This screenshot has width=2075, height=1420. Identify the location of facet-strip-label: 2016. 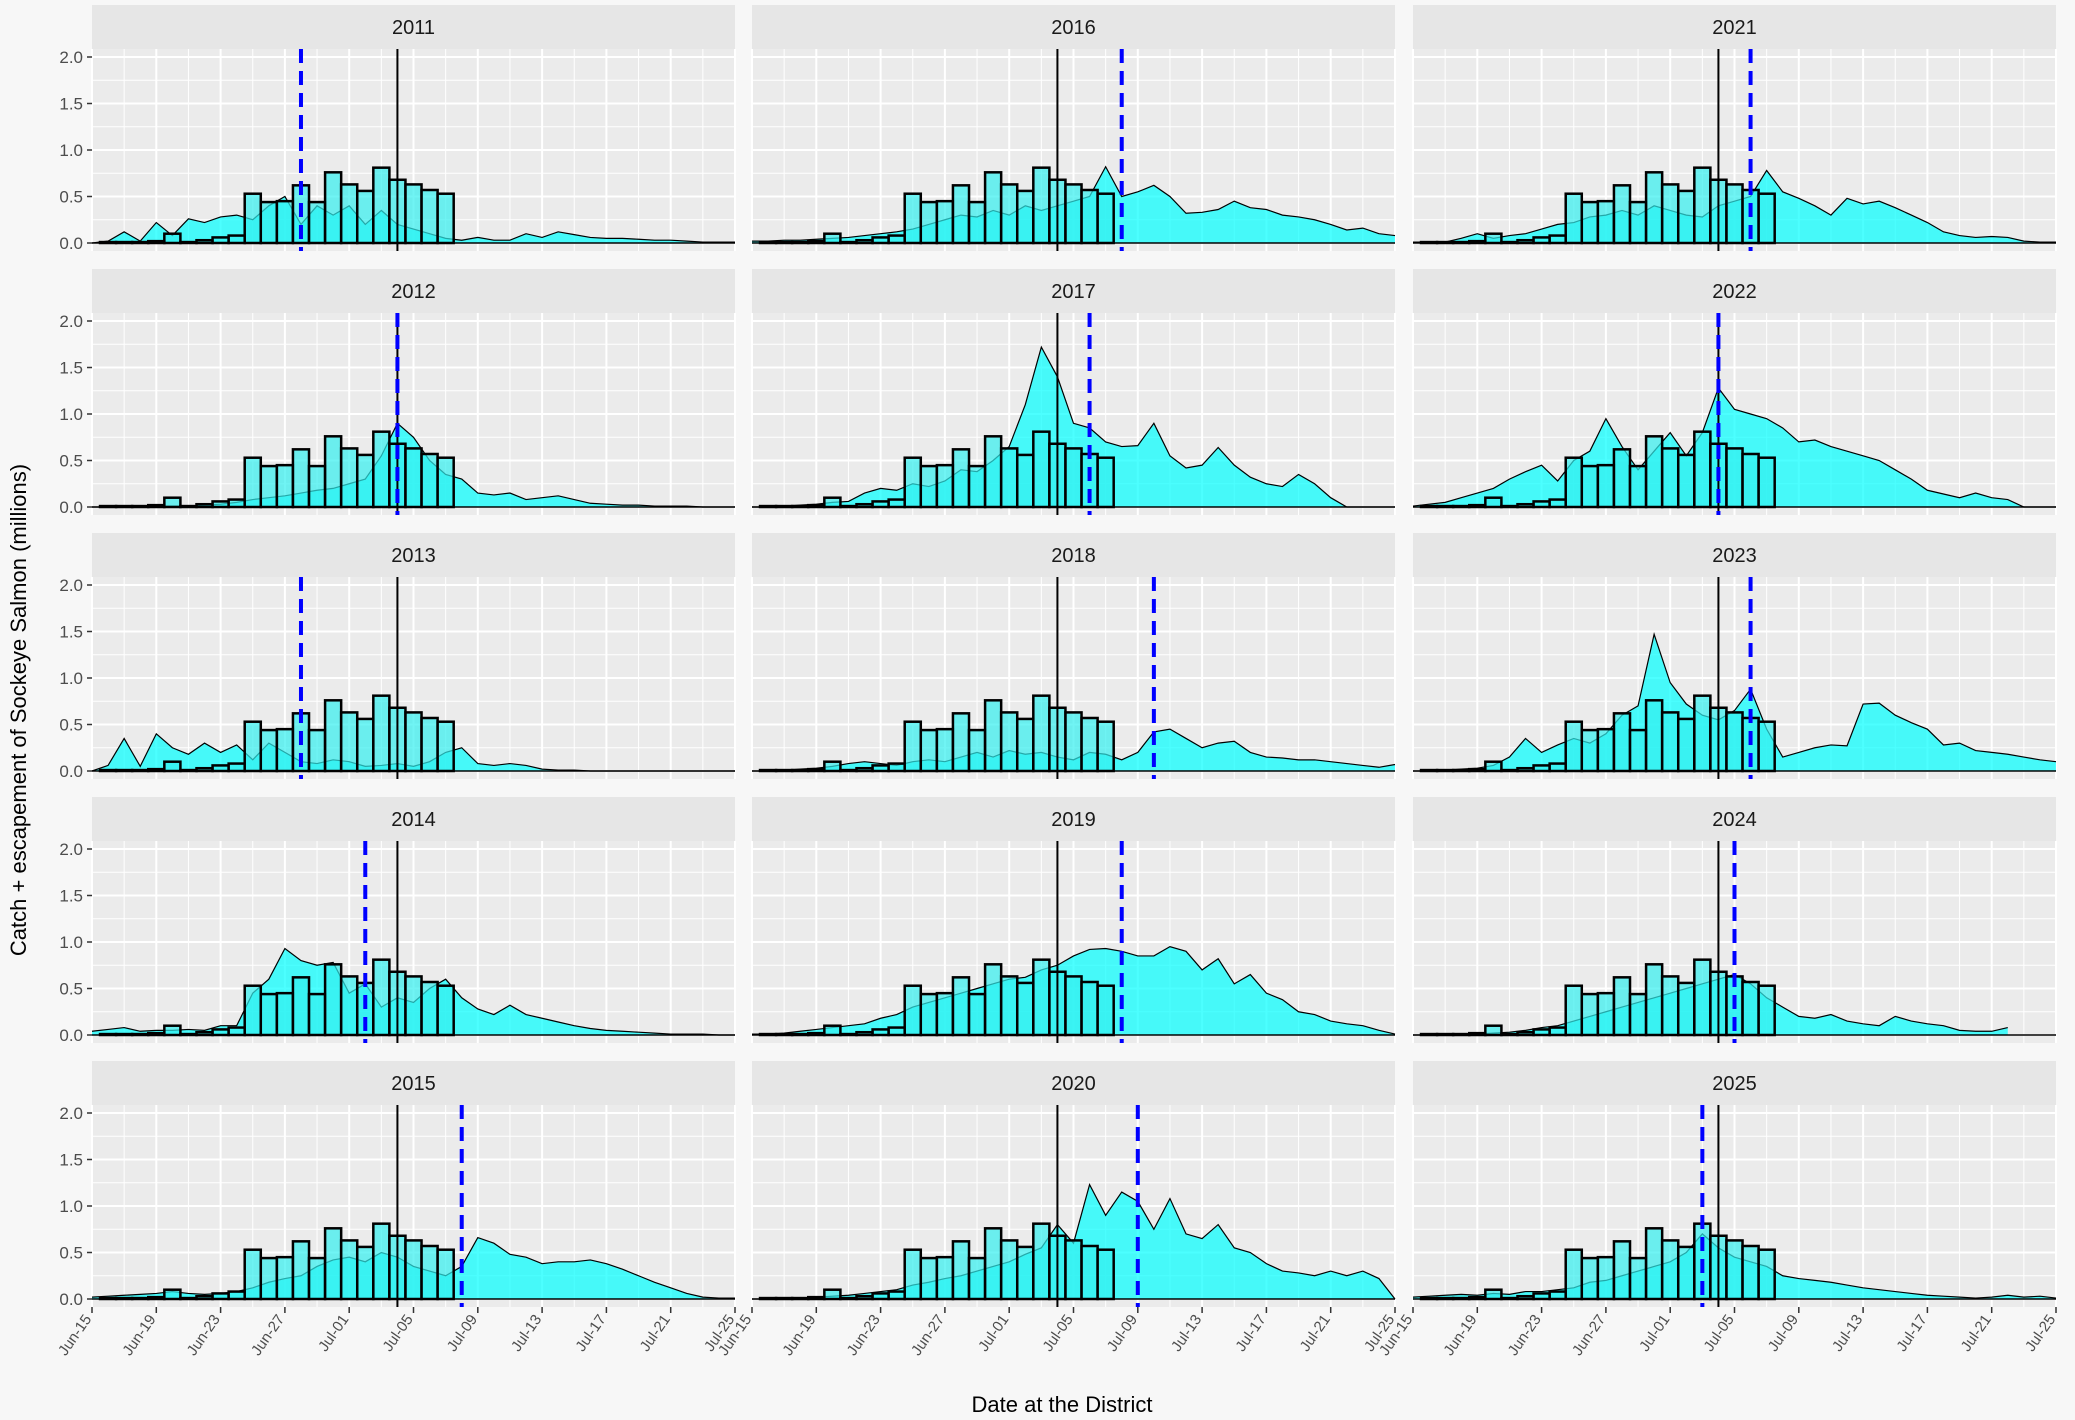
(1073, 28).